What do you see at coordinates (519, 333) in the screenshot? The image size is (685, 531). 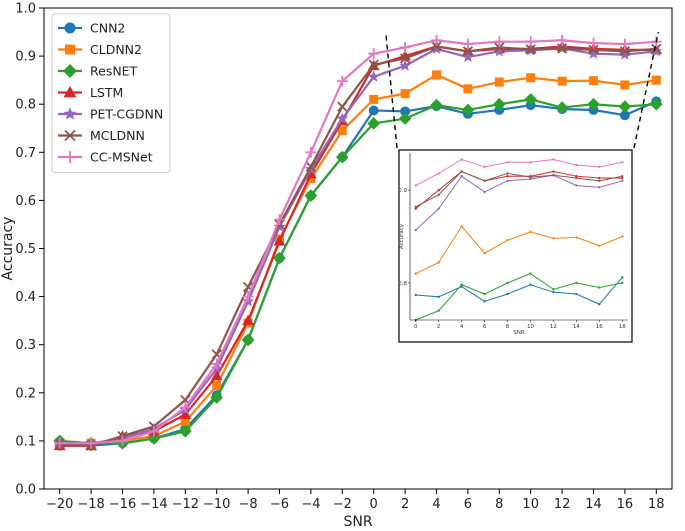 I see `inset-x-axis-title: SNR` at bounding box center [519, 333].